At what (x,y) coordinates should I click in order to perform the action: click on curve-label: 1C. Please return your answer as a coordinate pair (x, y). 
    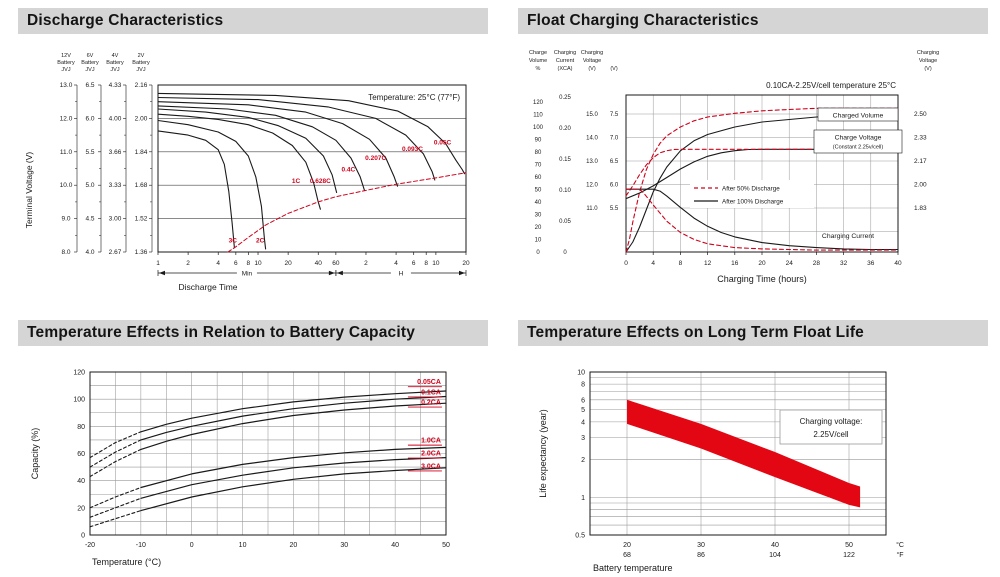
    Looking at the image, I should click on (296, 181).